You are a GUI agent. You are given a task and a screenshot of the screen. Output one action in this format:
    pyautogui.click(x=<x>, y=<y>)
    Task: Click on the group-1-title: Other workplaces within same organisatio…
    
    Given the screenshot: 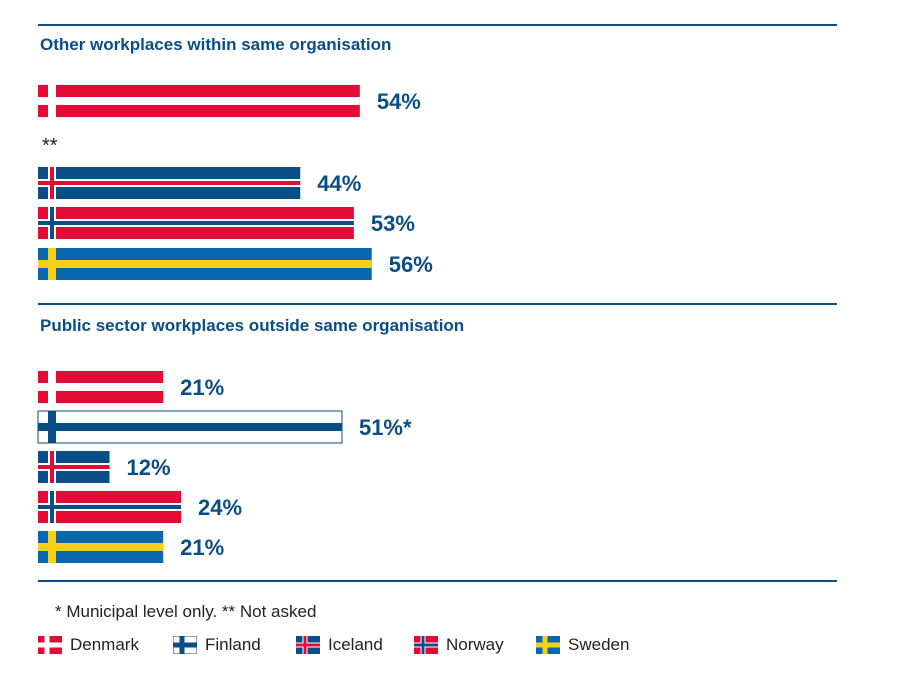 What is the action you would take?
    pyautogui.click(x=216, y=44)
    